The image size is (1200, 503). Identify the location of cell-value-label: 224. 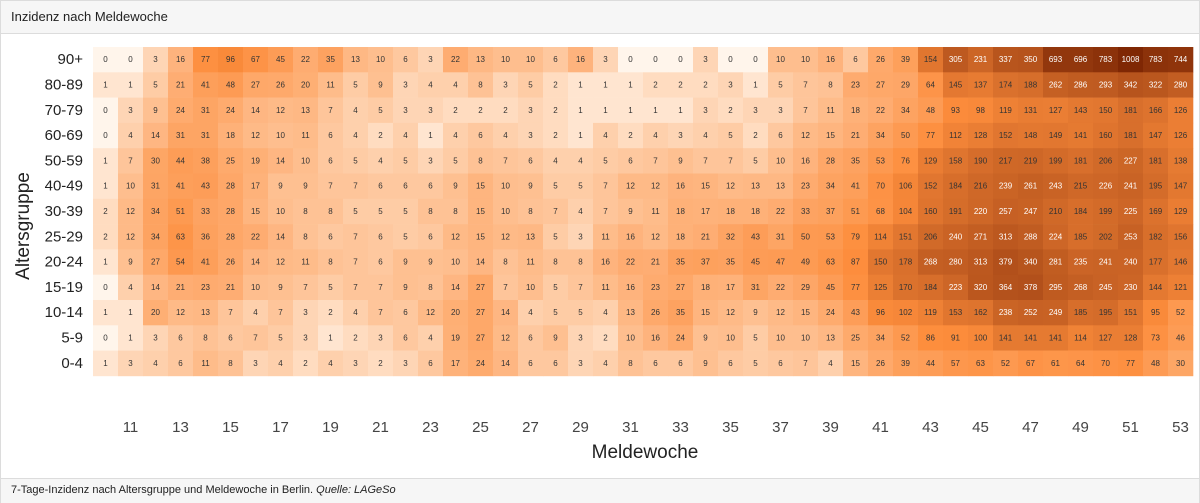
(1056, 236).